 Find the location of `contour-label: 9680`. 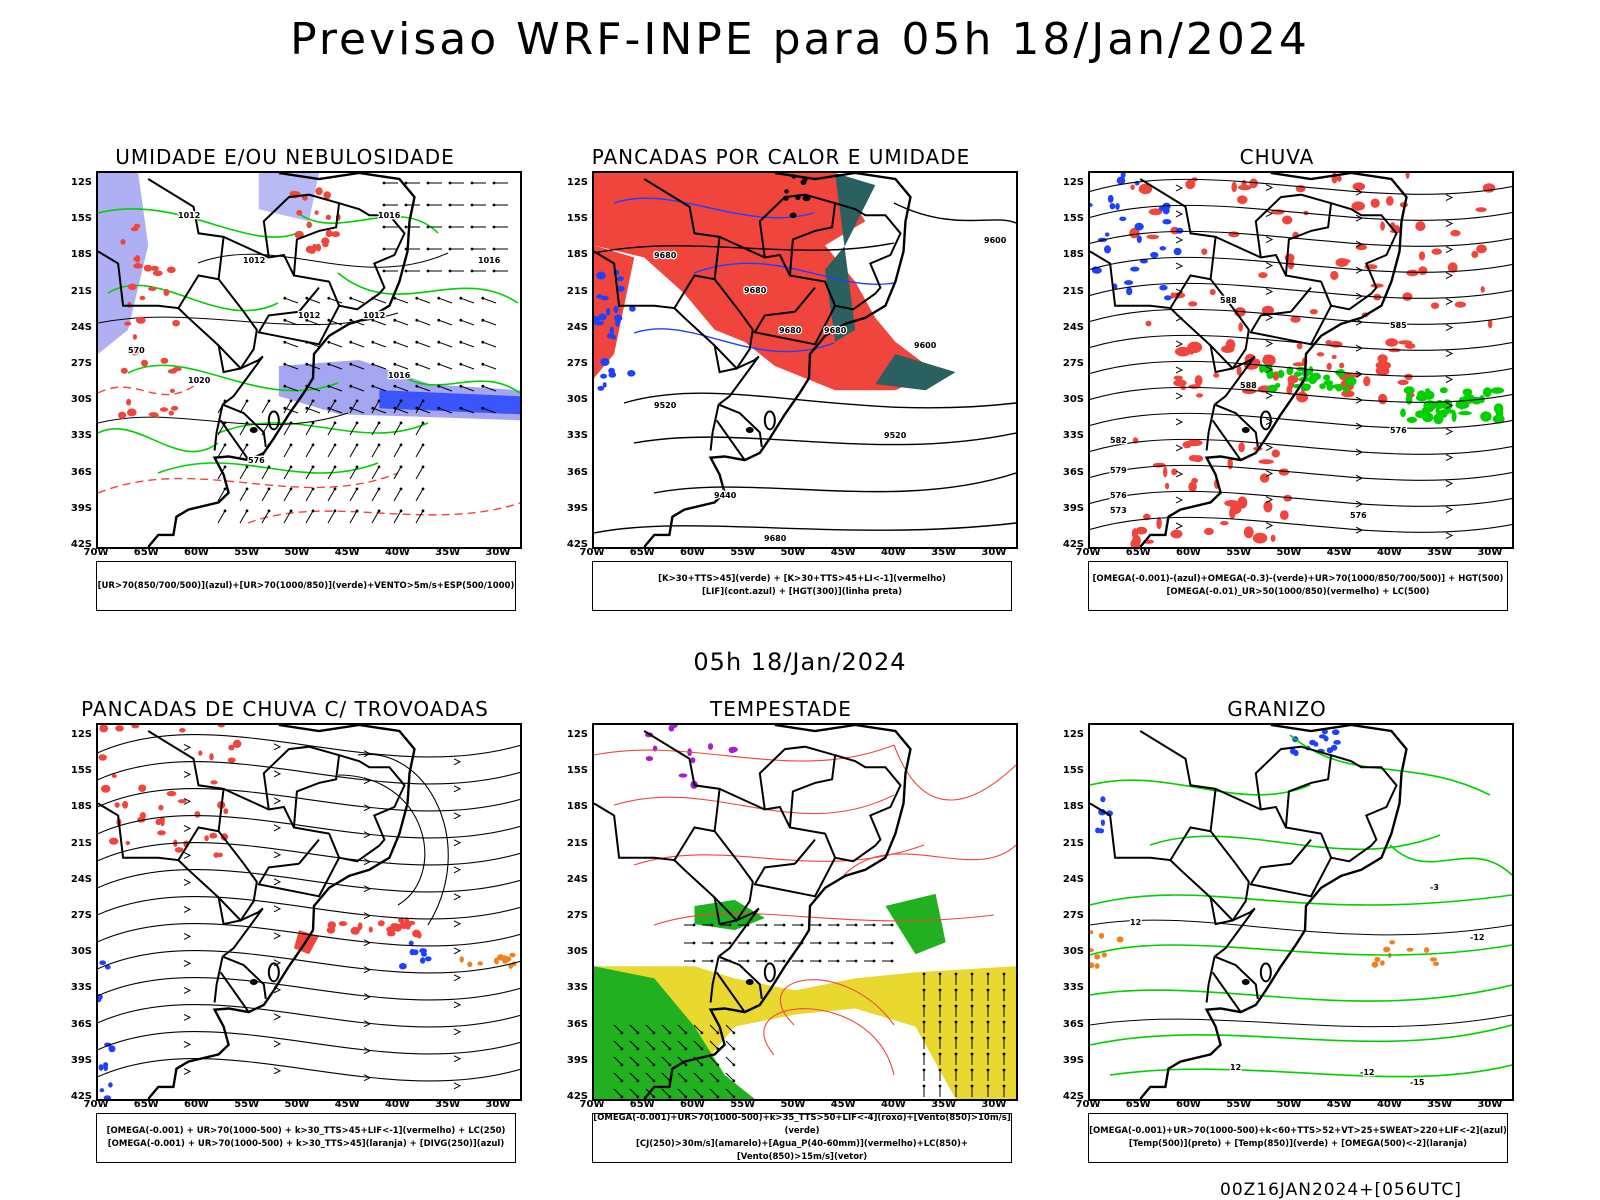

contour-label: 9680 is located at coordinates (835, 330).